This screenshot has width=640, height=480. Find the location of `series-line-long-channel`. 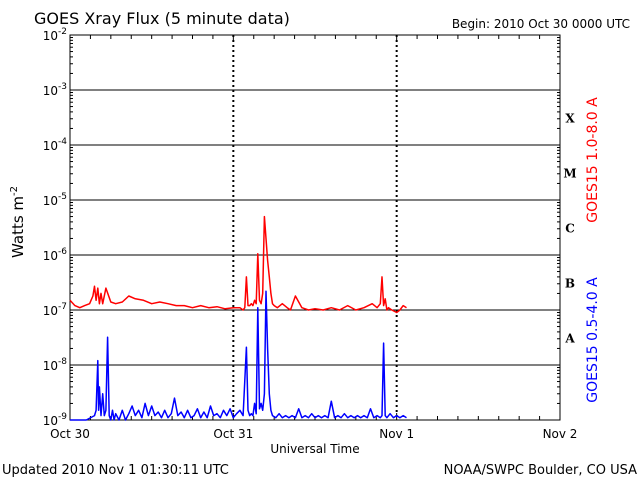

series-line-long-channel is located at coordinates (238, 264).